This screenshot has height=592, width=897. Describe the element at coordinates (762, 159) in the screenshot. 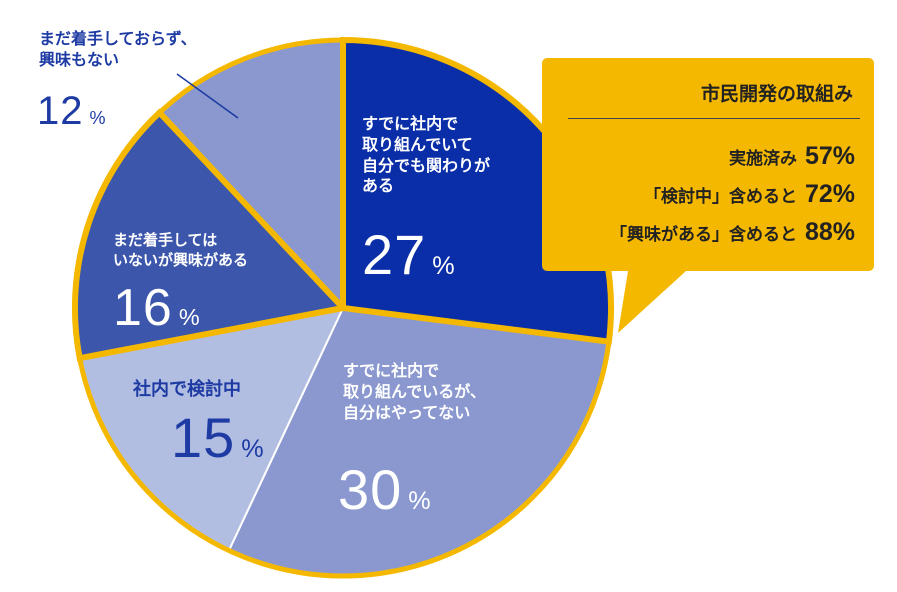

I see `callout-row-text: 実施済み` at that location.